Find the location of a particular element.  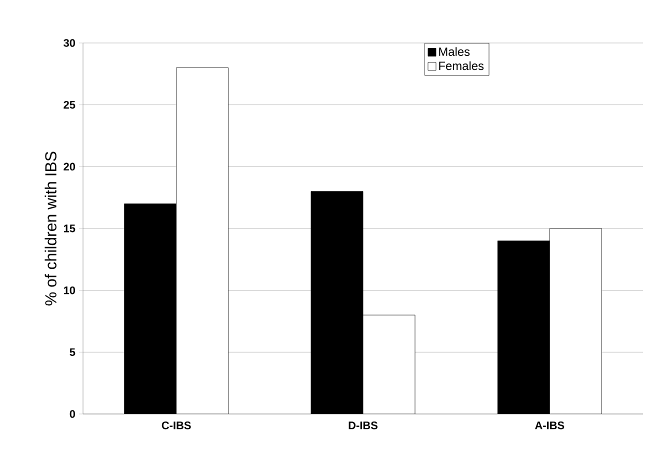

x-tick-label: D-IBS is located at coordinates (363, 426).